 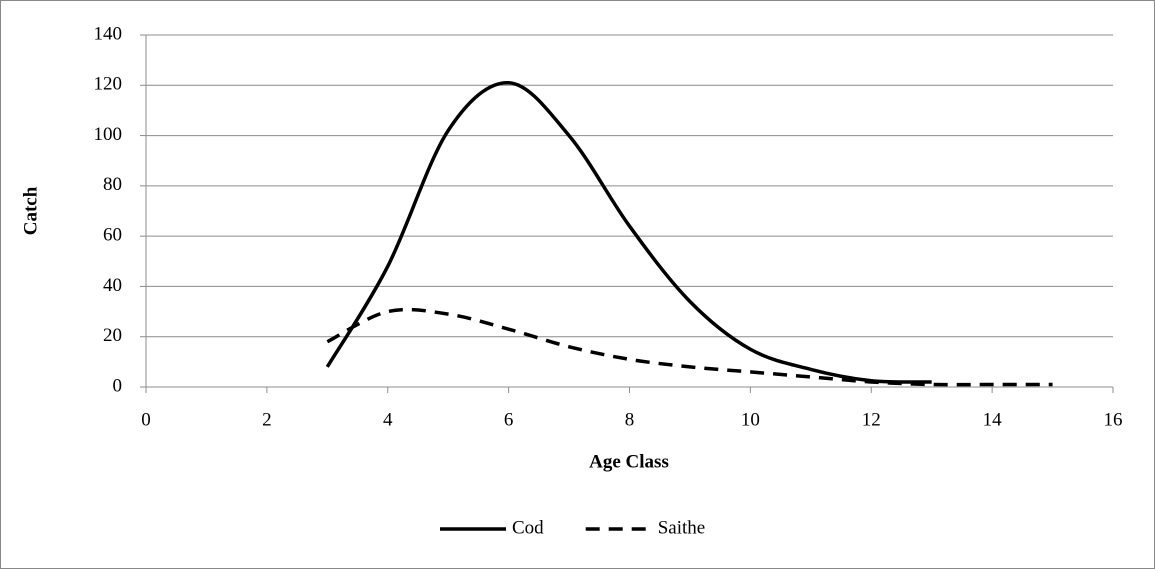 What do you see at coordinates (1113, 419) in the screenshot?
I see `x-tick-label: 16` at bounding box center [1113, 419].